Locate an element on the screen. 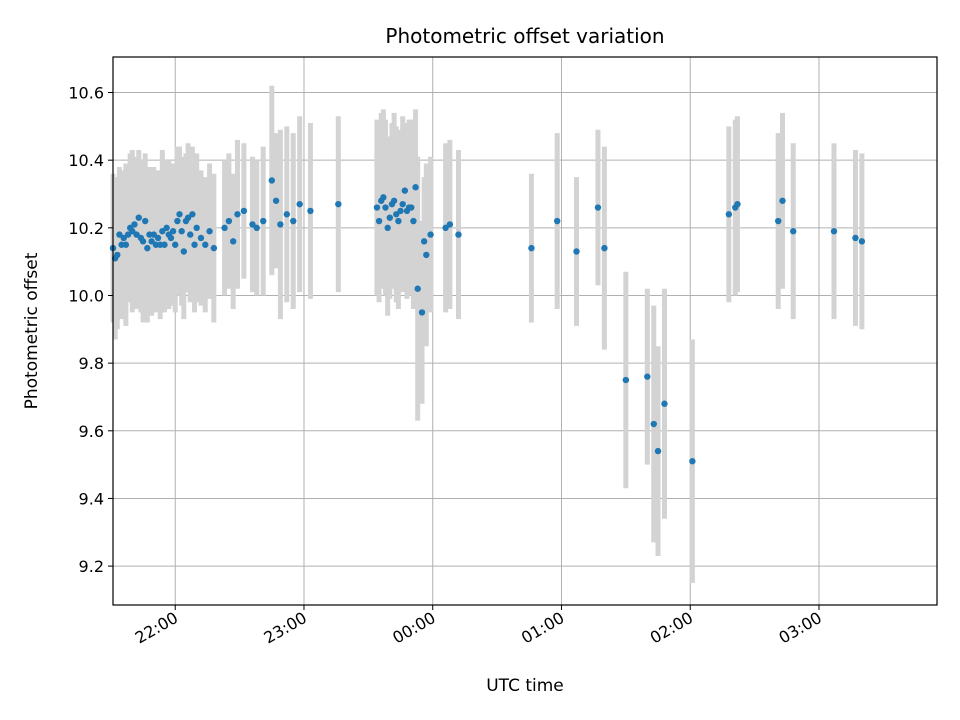  y-tick-label: 9.8 is located at coordinates (91, 363).